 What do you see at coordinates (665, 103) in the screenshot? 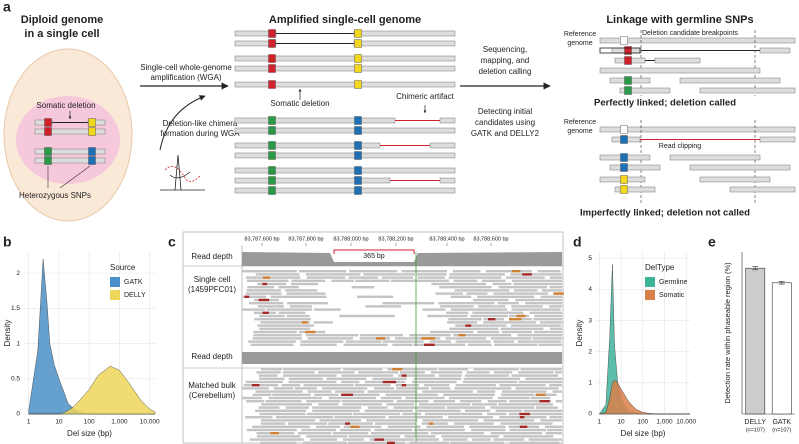
I see `label: Perfectly linked; deletion called` at bounding box center [665, 103].